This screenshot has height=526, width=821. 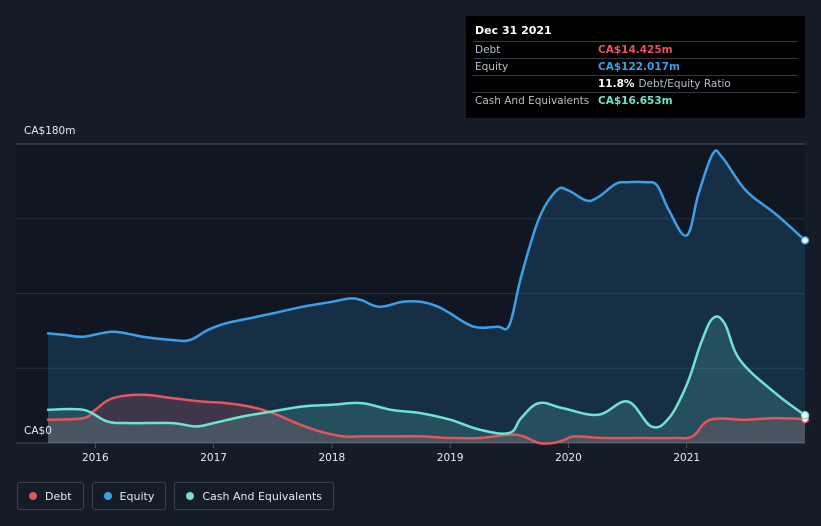 What do you see at coordinates (488, 50) in the screenshot?
I see `tooltip-debt-label: Debt` at bounding box center [488, 50].